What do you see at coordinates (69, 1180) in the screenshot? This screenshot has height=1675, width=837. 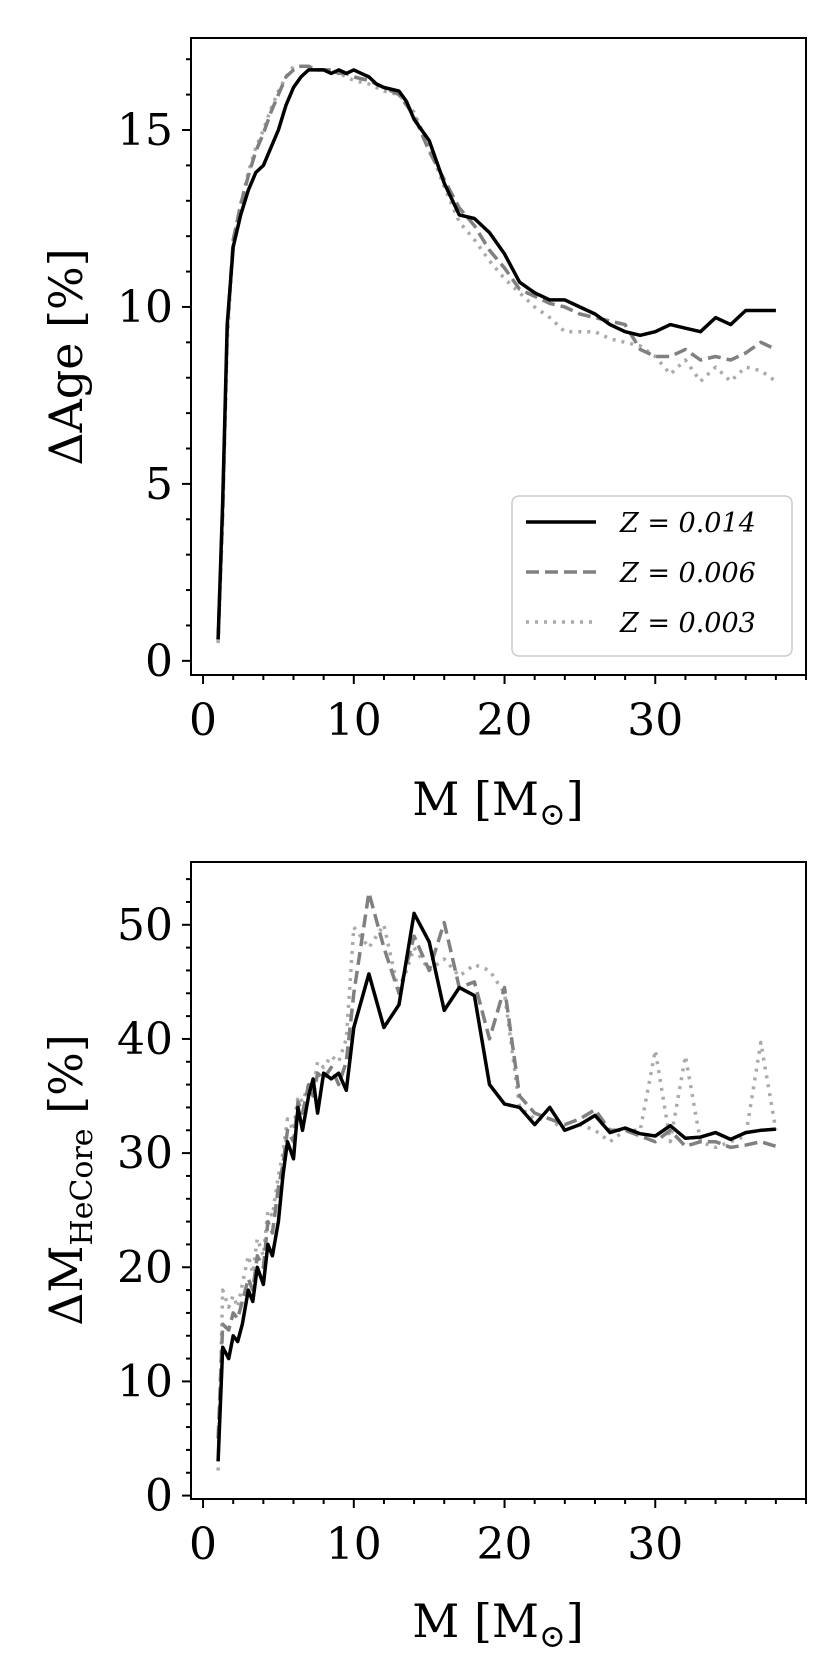 I see `y-axis-label: ΔMHeCore [%]` at bounding box center [69, 1180].